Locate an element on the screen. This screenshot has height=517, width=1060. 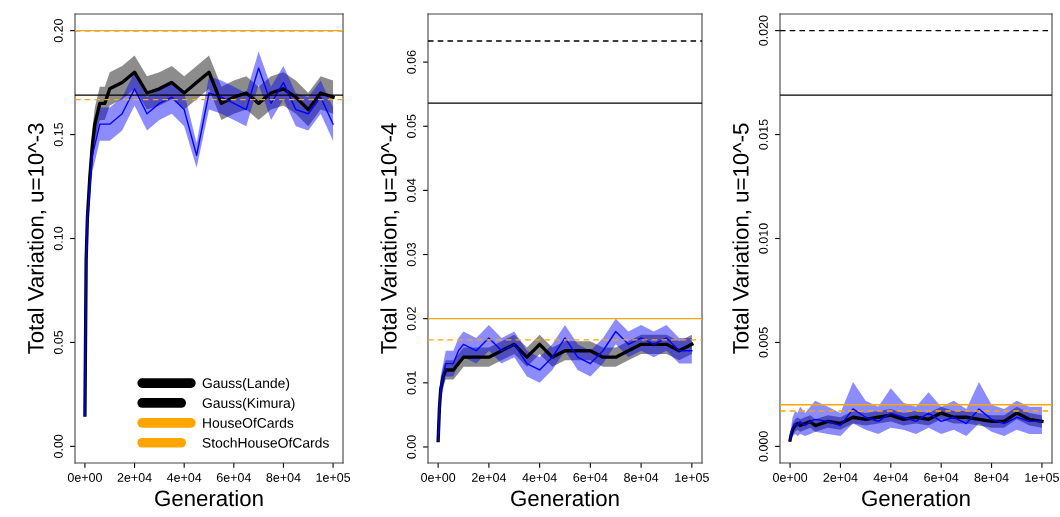
y-tick-label: 0.06 is located at coordinates (411, 62).